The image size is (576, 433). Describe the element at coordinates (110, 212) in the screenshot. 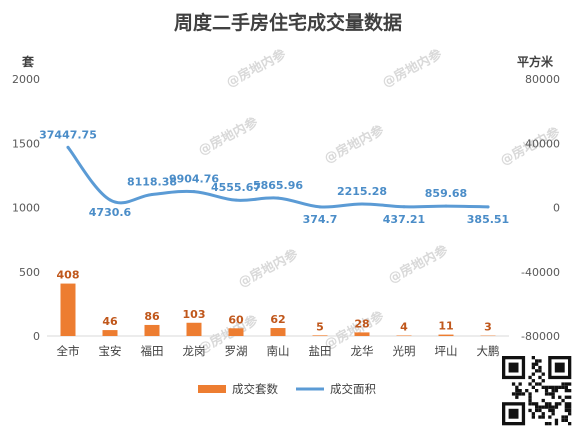

I see `line-value-label: 4730.6` at that location.